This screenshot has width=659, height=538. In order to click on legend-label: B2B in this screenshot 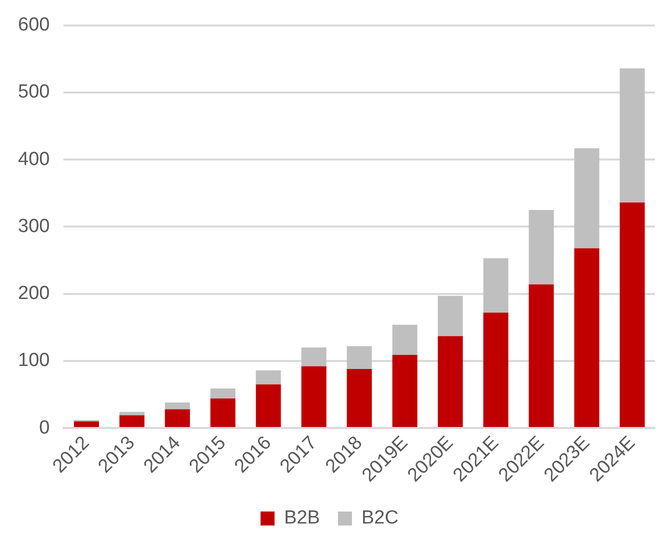, I will do `click(302, 518)`.